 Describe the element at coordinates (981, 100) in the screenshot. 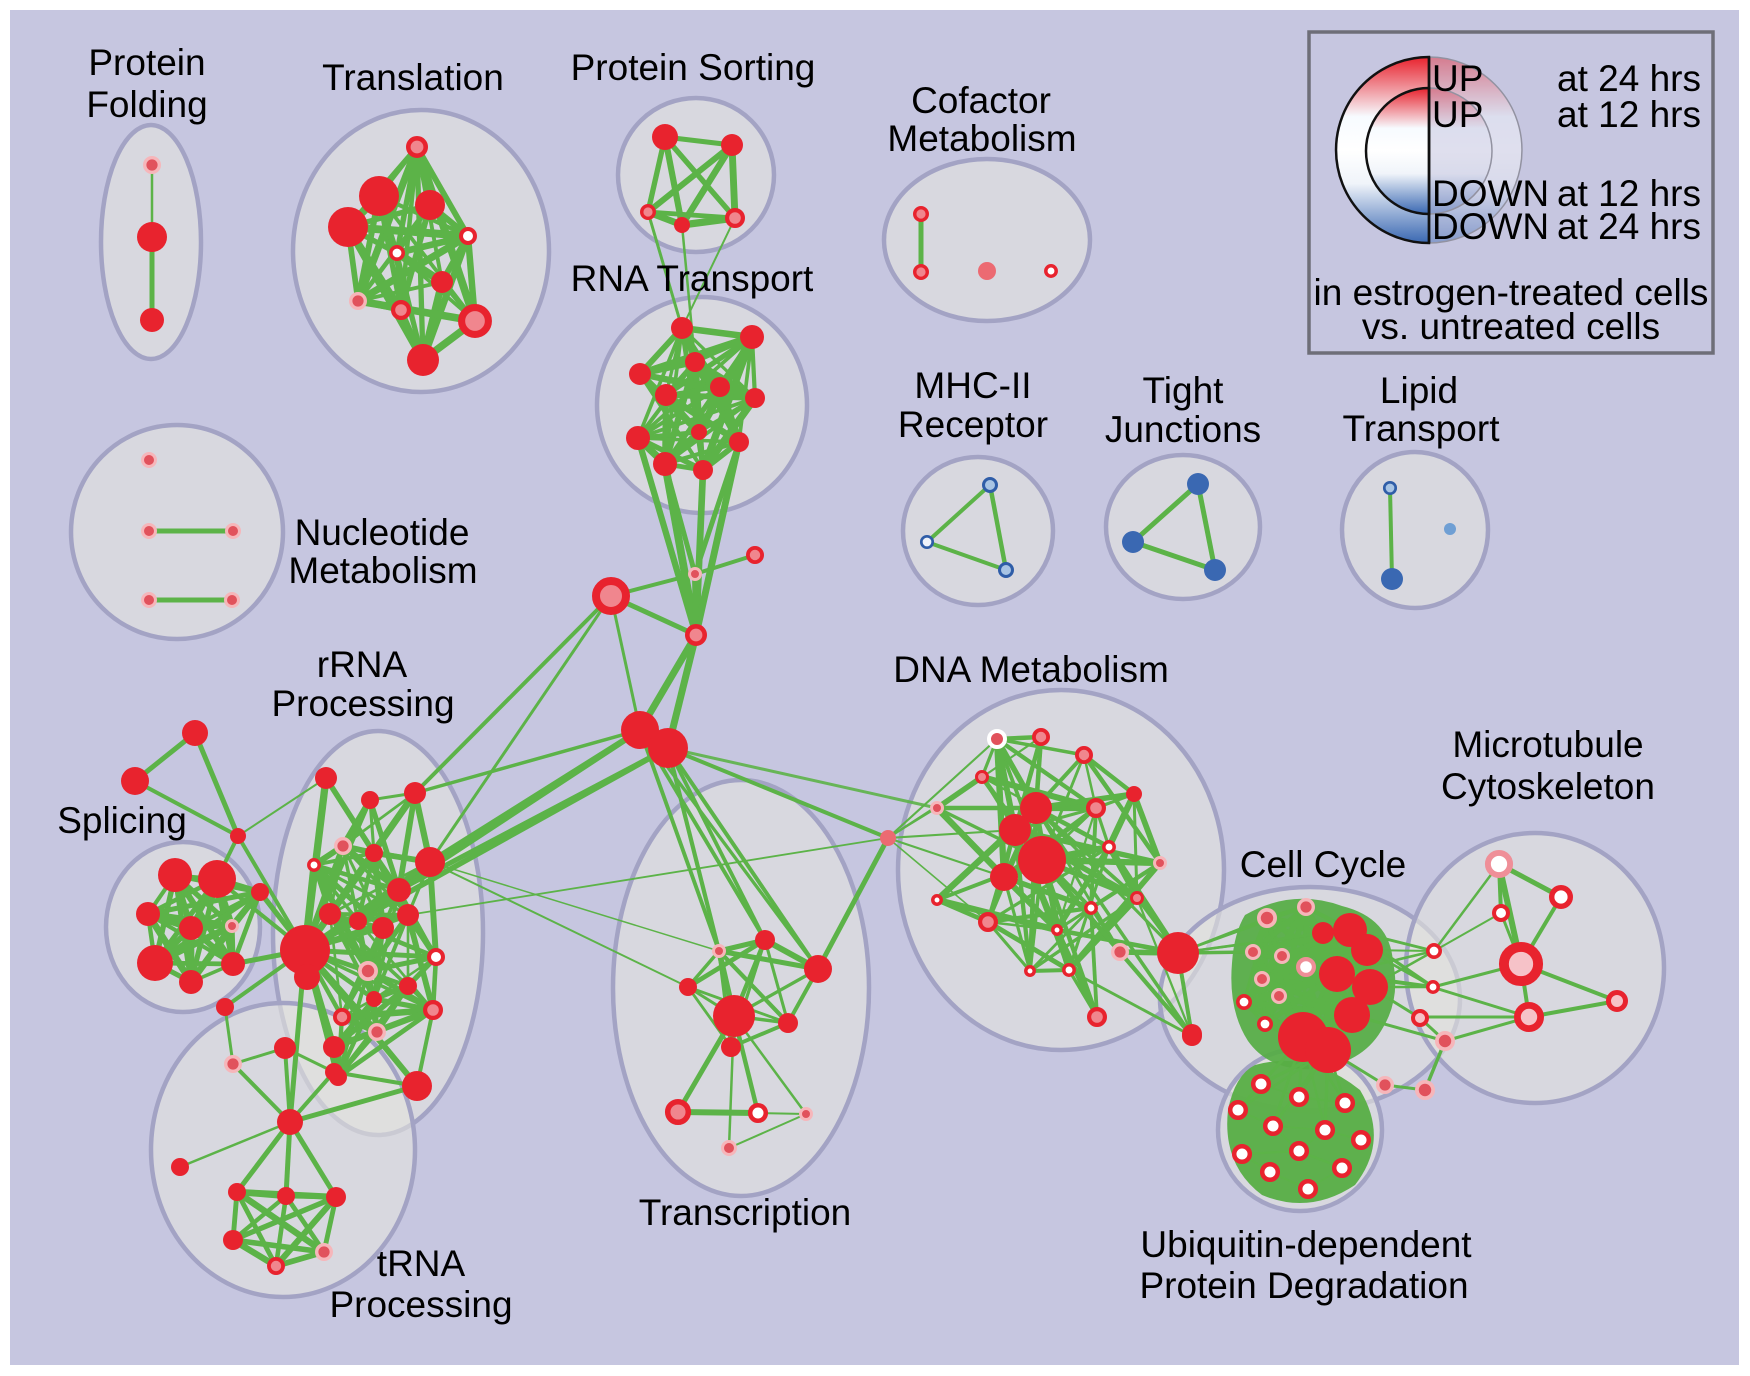

I see `svg-text: Cofactor` at that location.